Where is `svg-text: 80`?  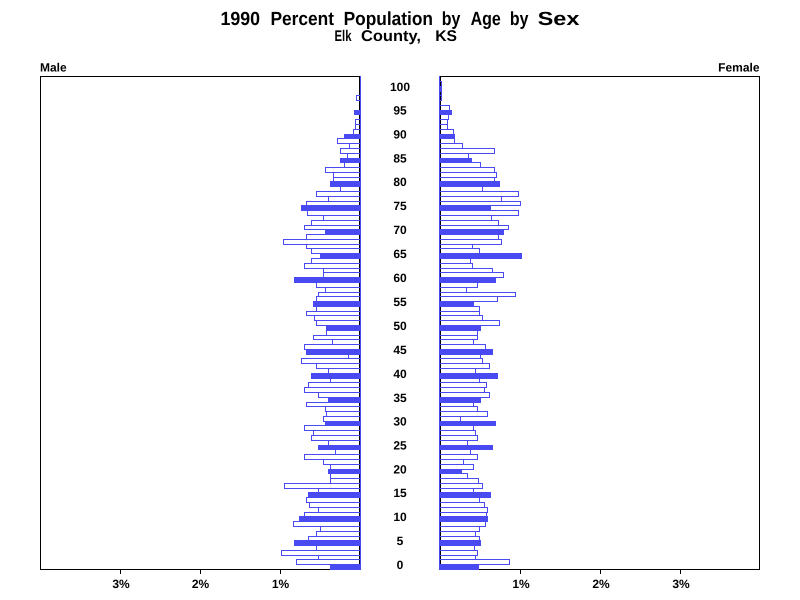
svg-text: 80 is located at coordinates (400, 182).